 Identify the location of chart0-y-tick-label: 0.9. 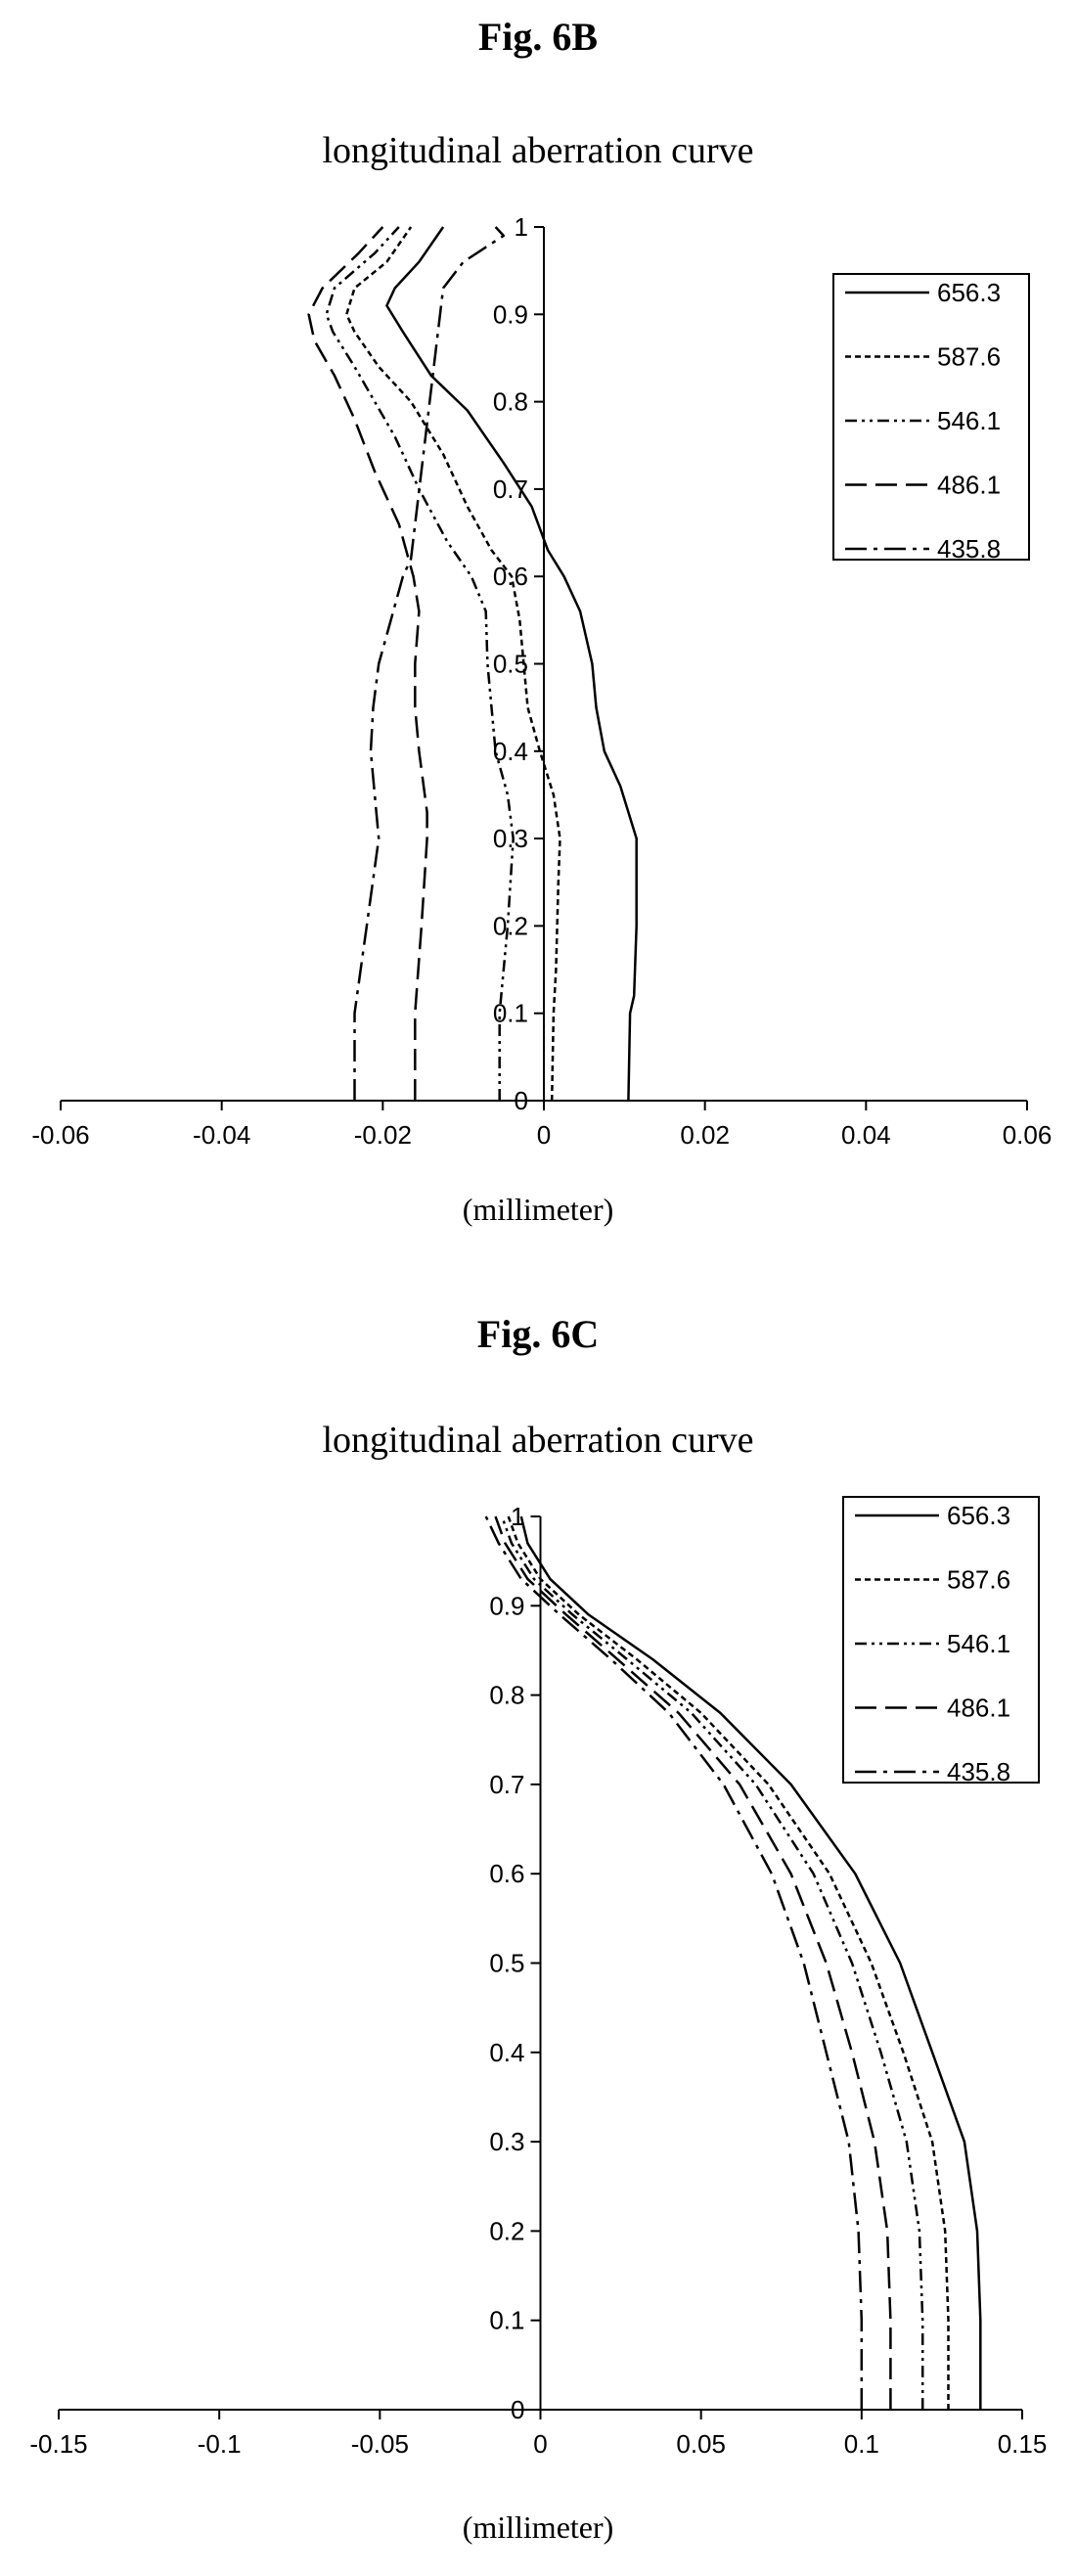
(511, 314).